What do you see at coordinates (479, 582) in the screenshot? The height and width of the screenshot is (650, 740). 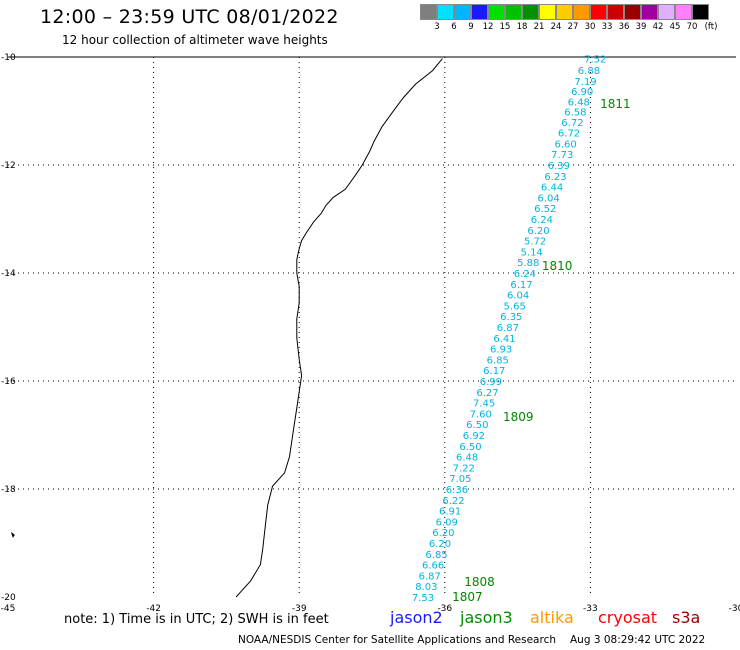 I see `pass-hour-label: 1808` at bounding box center [479, 582].